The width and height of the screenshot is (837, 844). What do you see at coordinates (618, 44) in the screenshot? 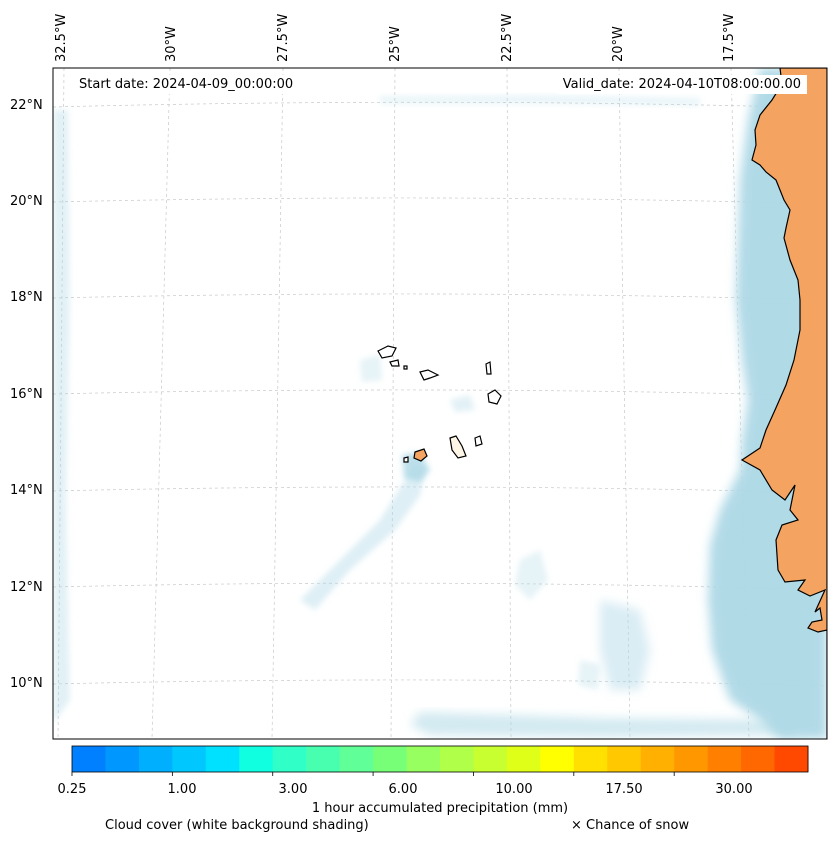
I see `lon-label-20w: 20°W` at bounding box center [618, 44].